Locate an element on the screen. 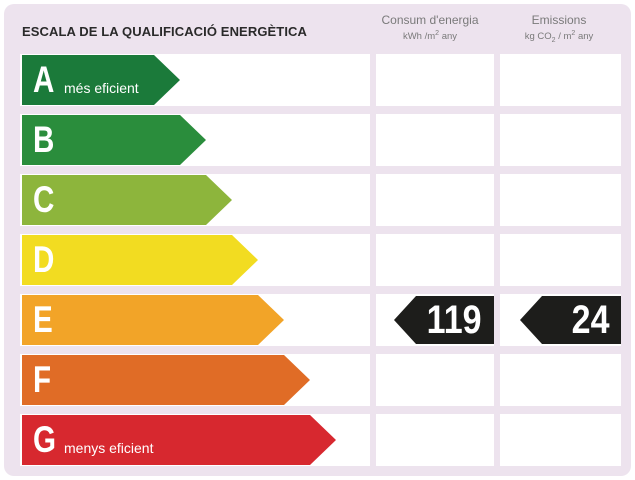  class-letter: F is located at coordinates (42, 379).